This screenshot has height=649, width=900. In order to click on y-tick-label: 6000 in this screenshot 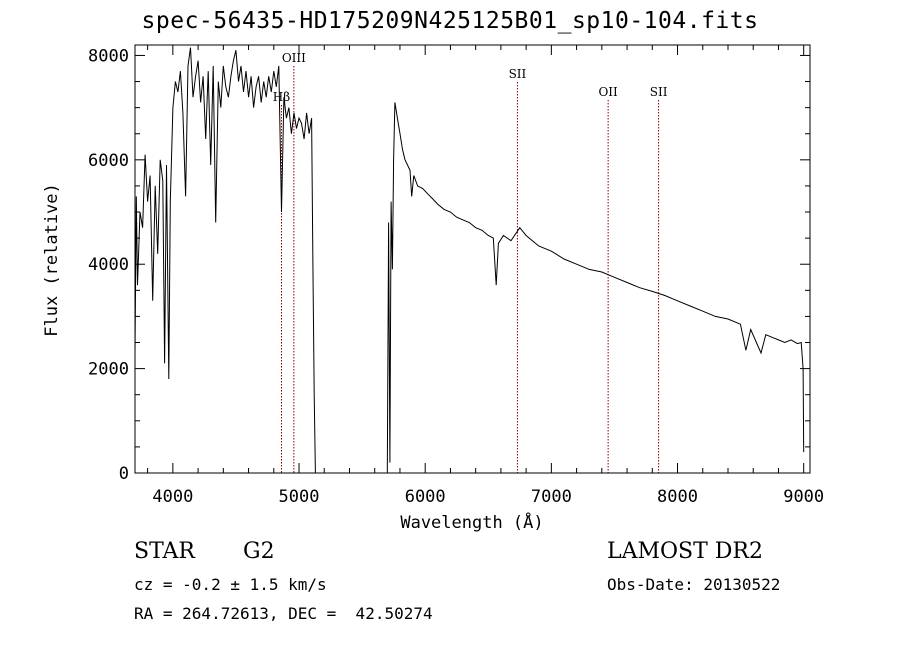, I will do `click(108, 161)`.